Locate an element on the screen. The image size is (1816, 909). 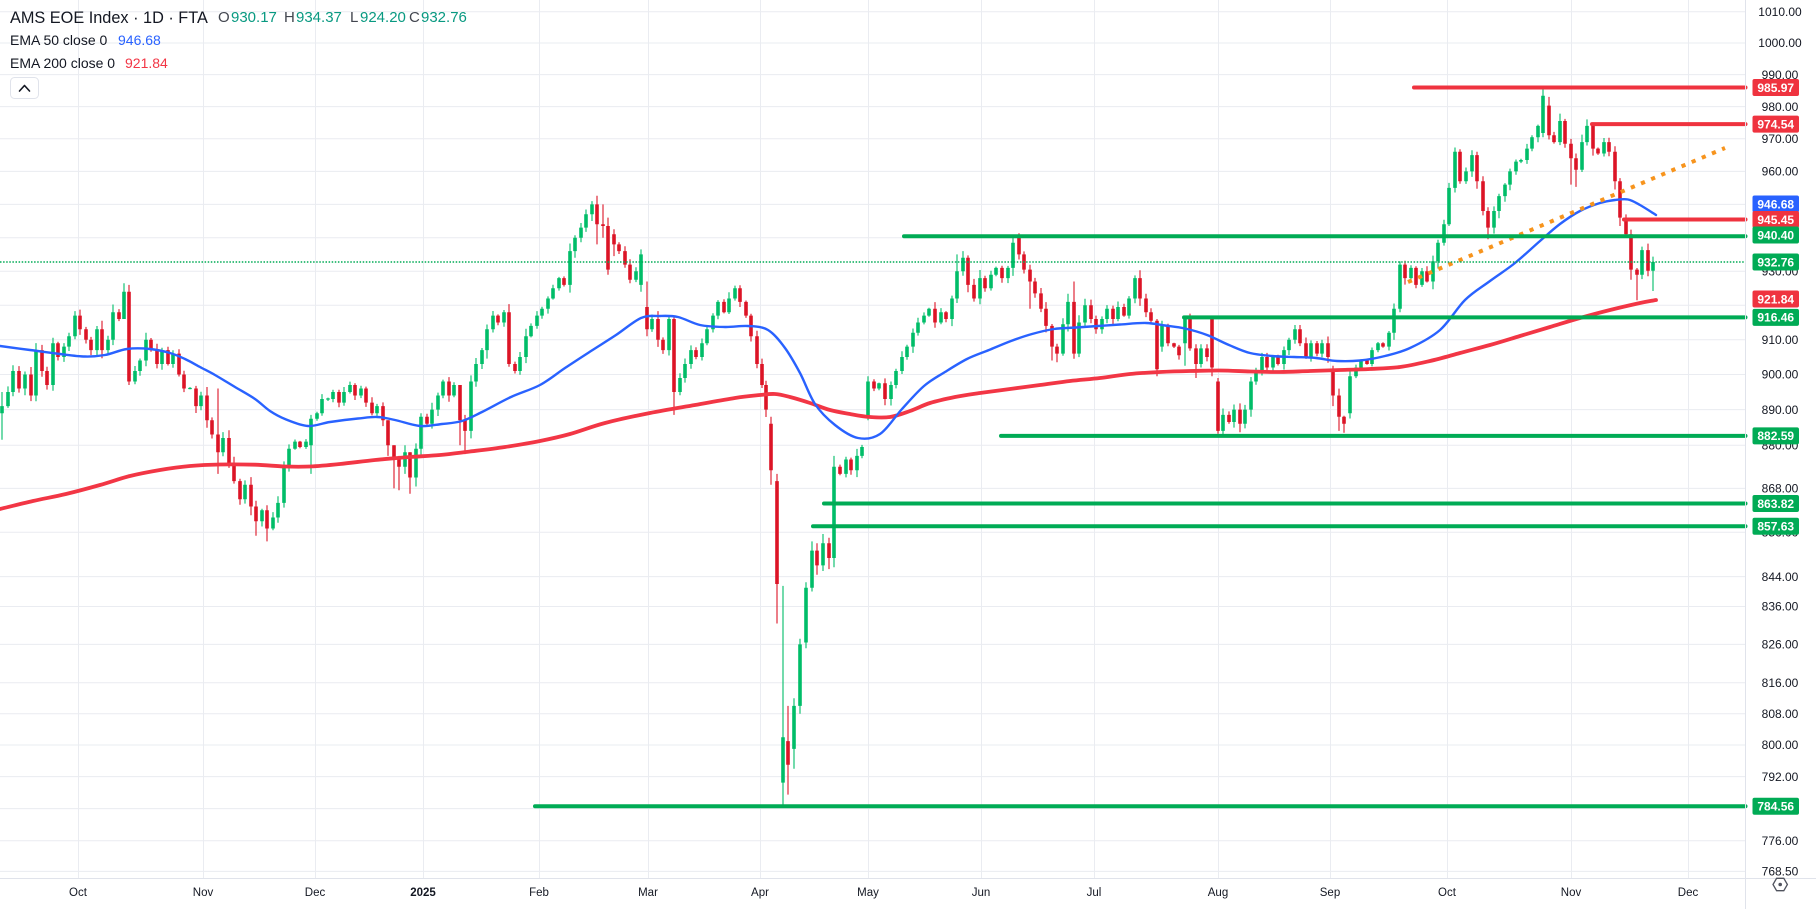
svg-text: 900.00 is located at coordinates (1780, 375).